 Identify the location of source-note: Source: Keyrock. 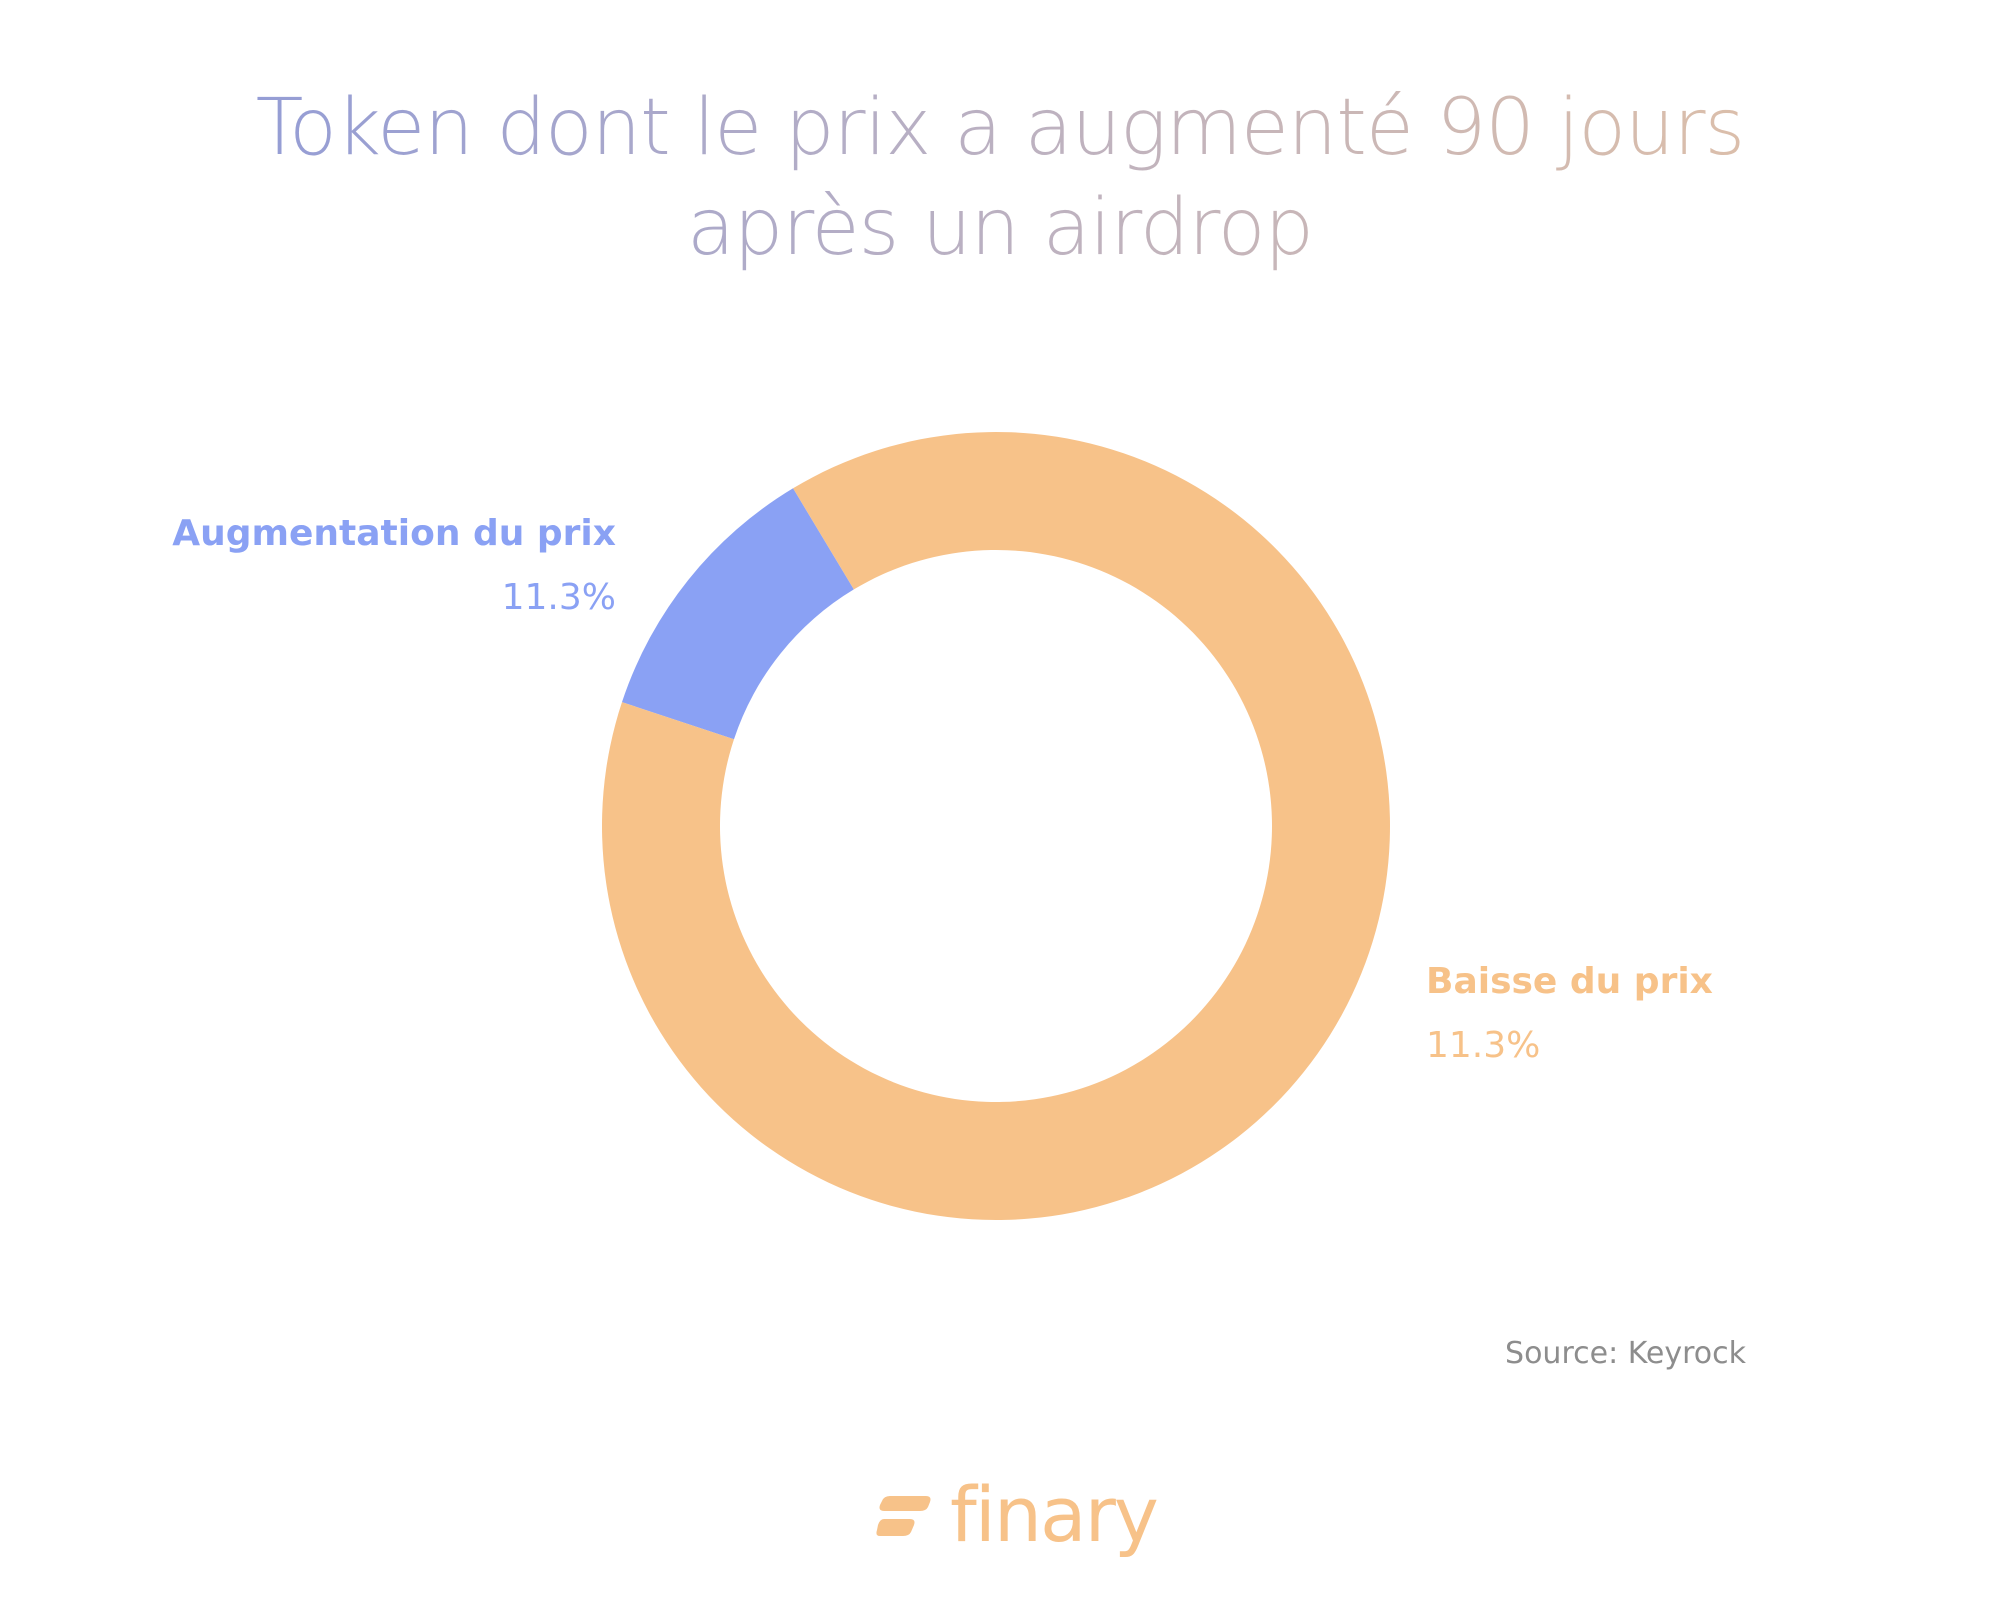
(1625, 1353).